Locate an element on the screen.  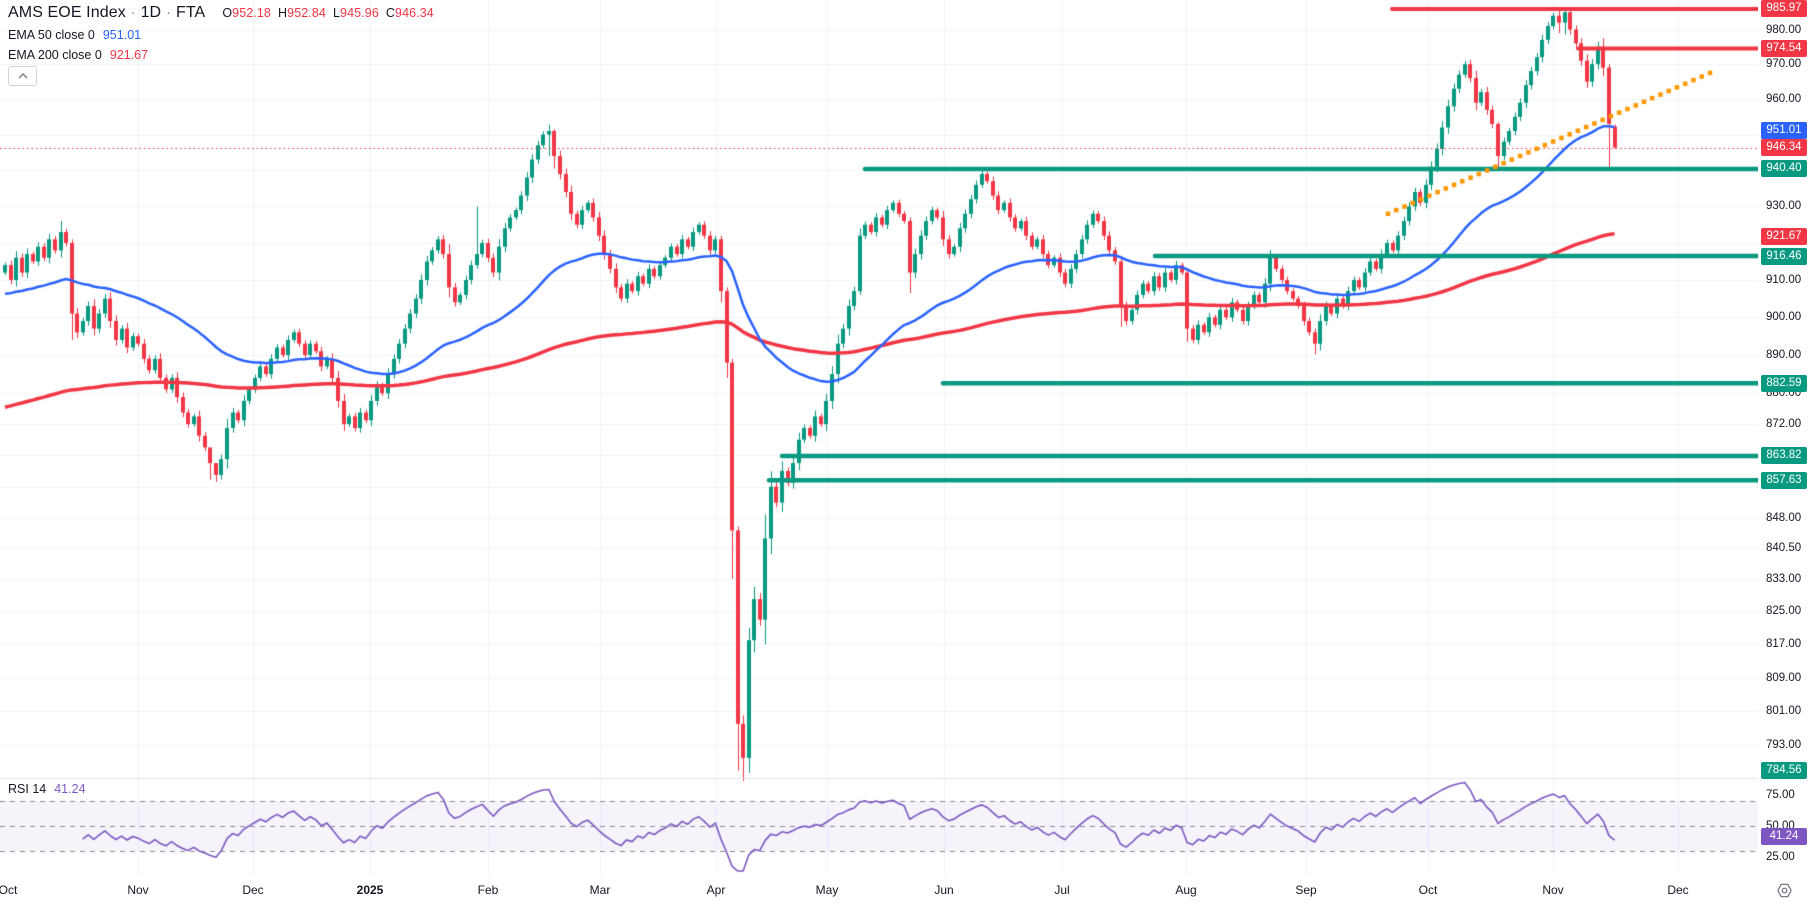
ema200-name: EMA 200 close 0 is located at coordinates (55, 55).